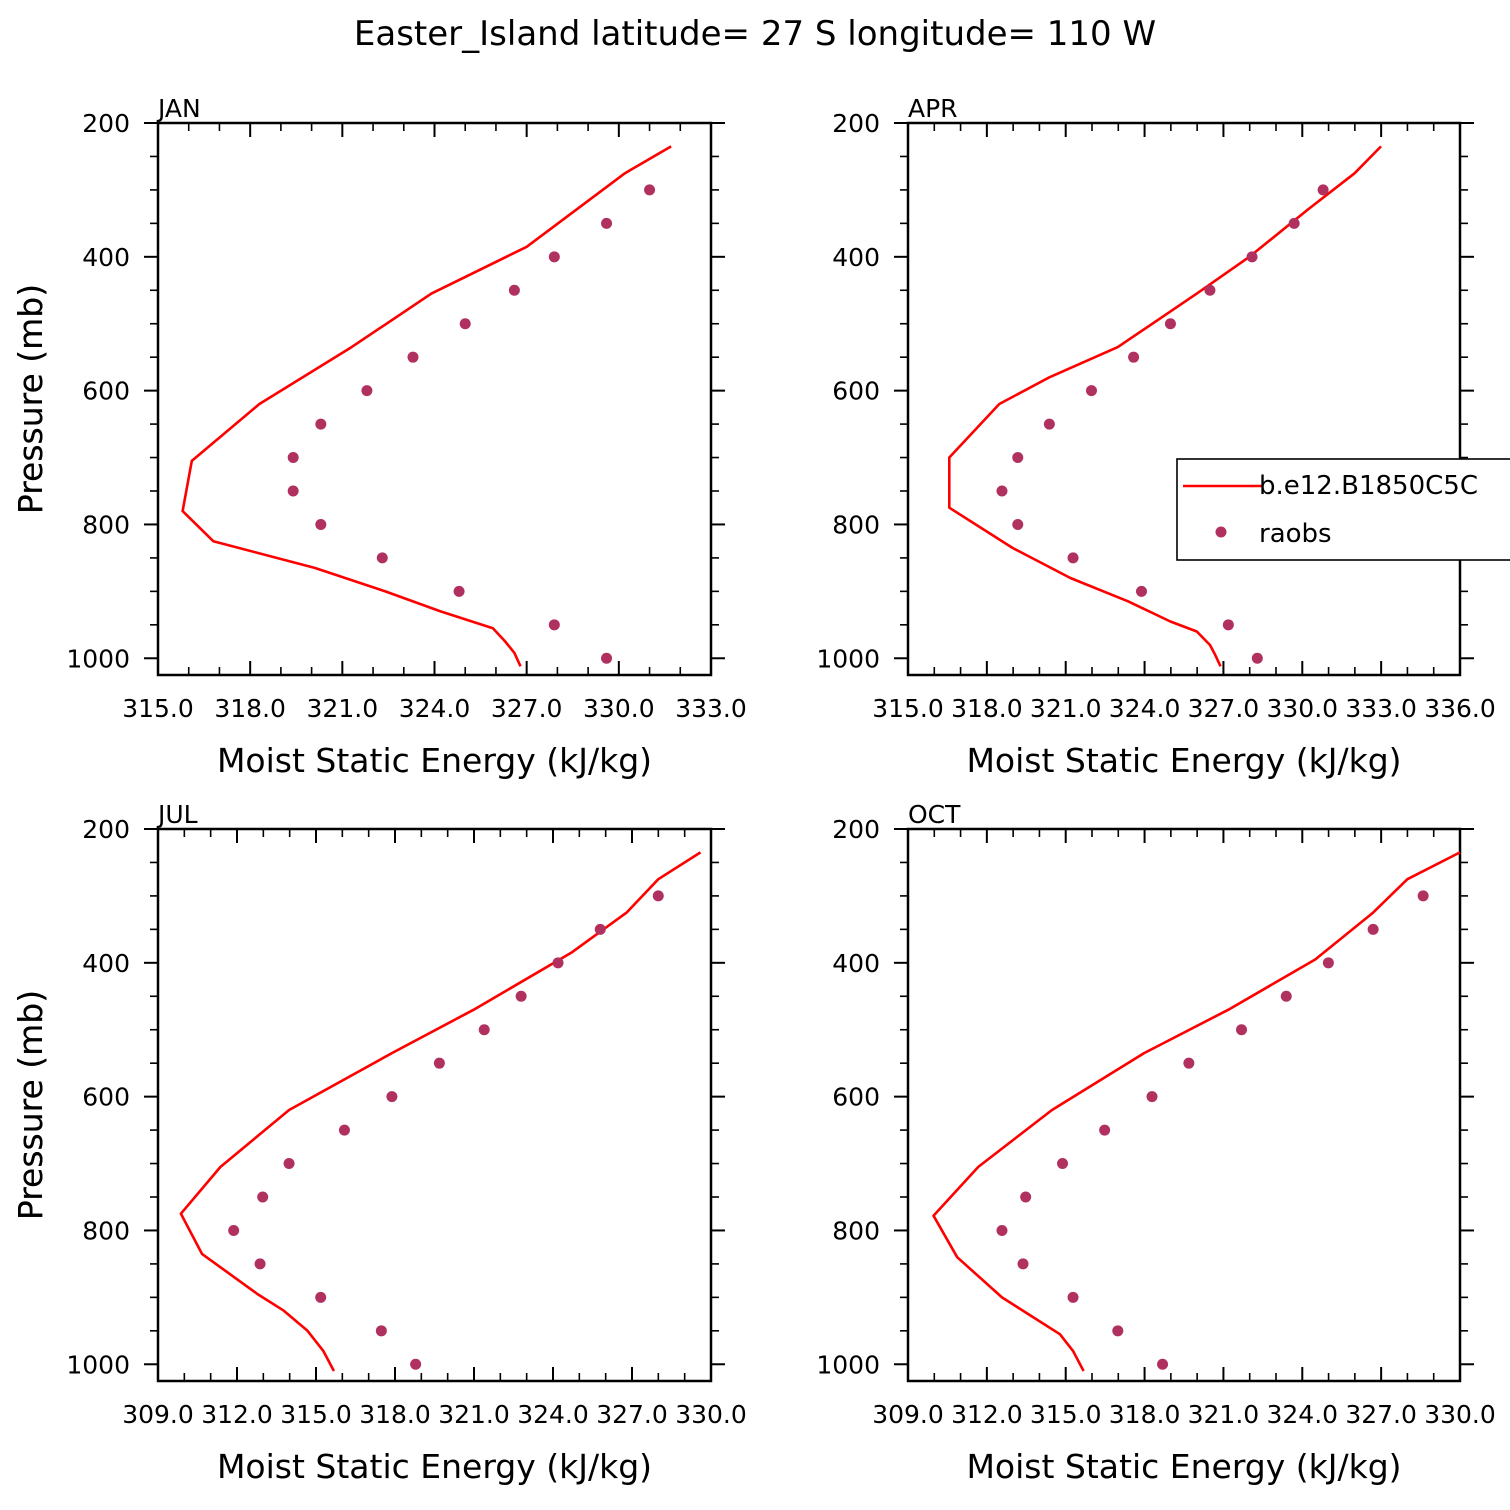  What do you see at coordinates (1368, 486) in the screenshot?
I see `legend-label-model: b.e12.B1850C5C` at bounding box center [1368, 486].